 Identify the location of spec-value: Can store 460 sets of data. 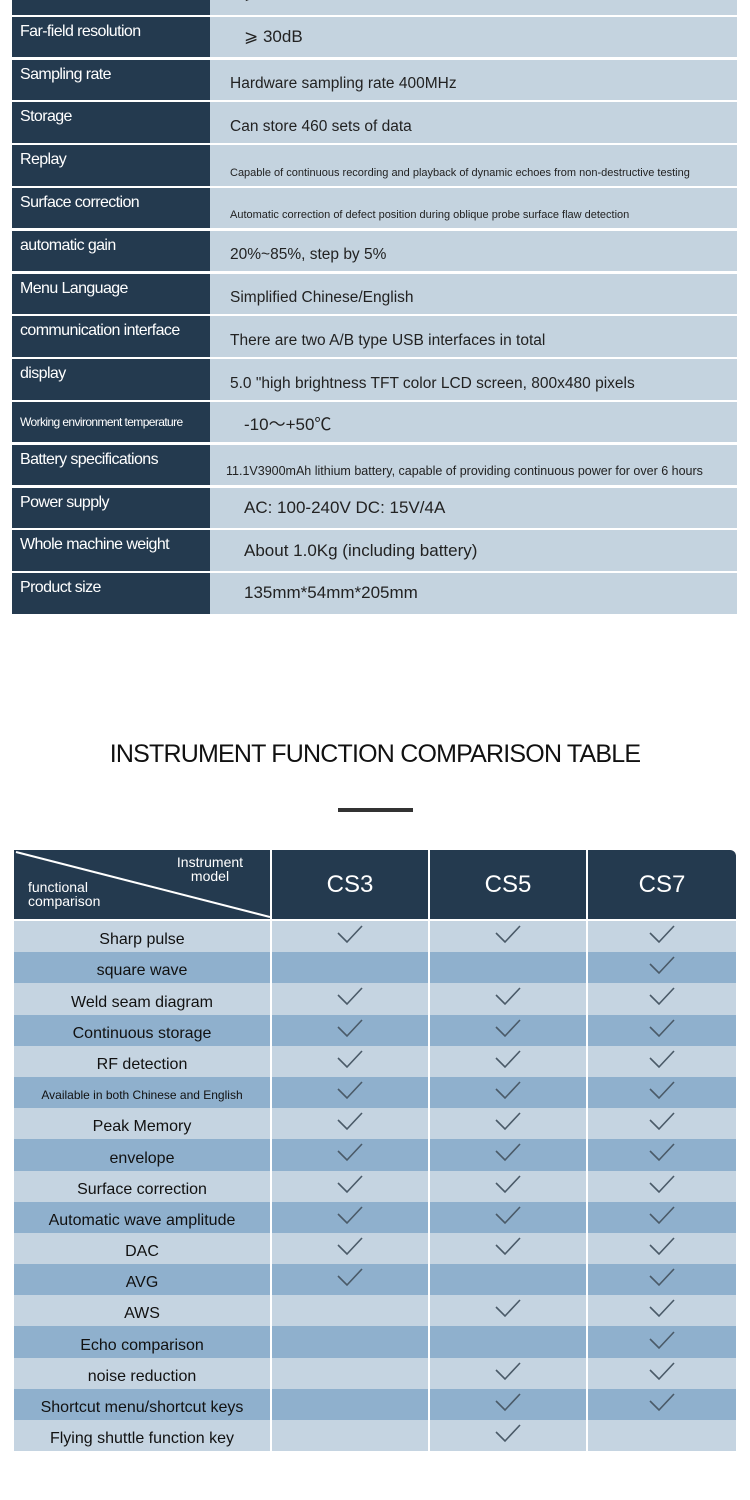
(473, 122).